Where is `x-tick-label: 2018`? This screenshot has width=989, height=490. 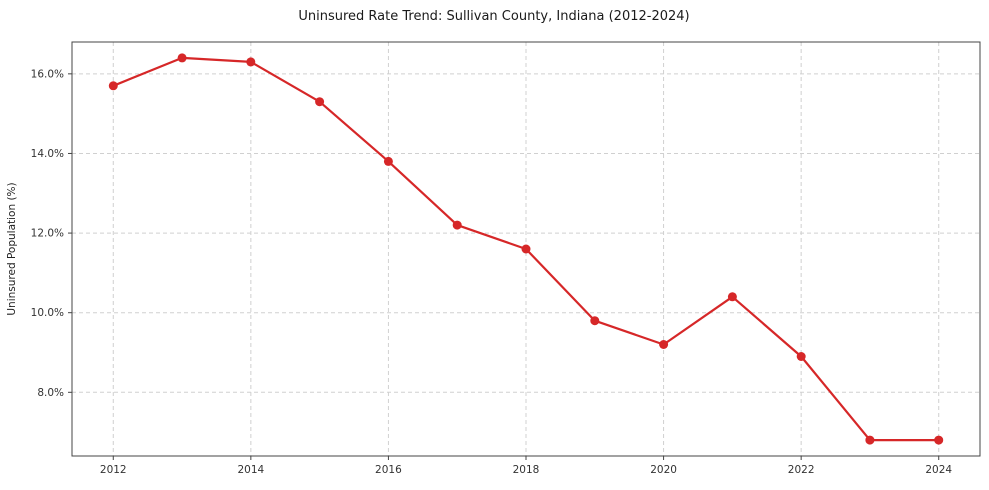 x-tick-label: 2018 is located at coordinates (526, 470).